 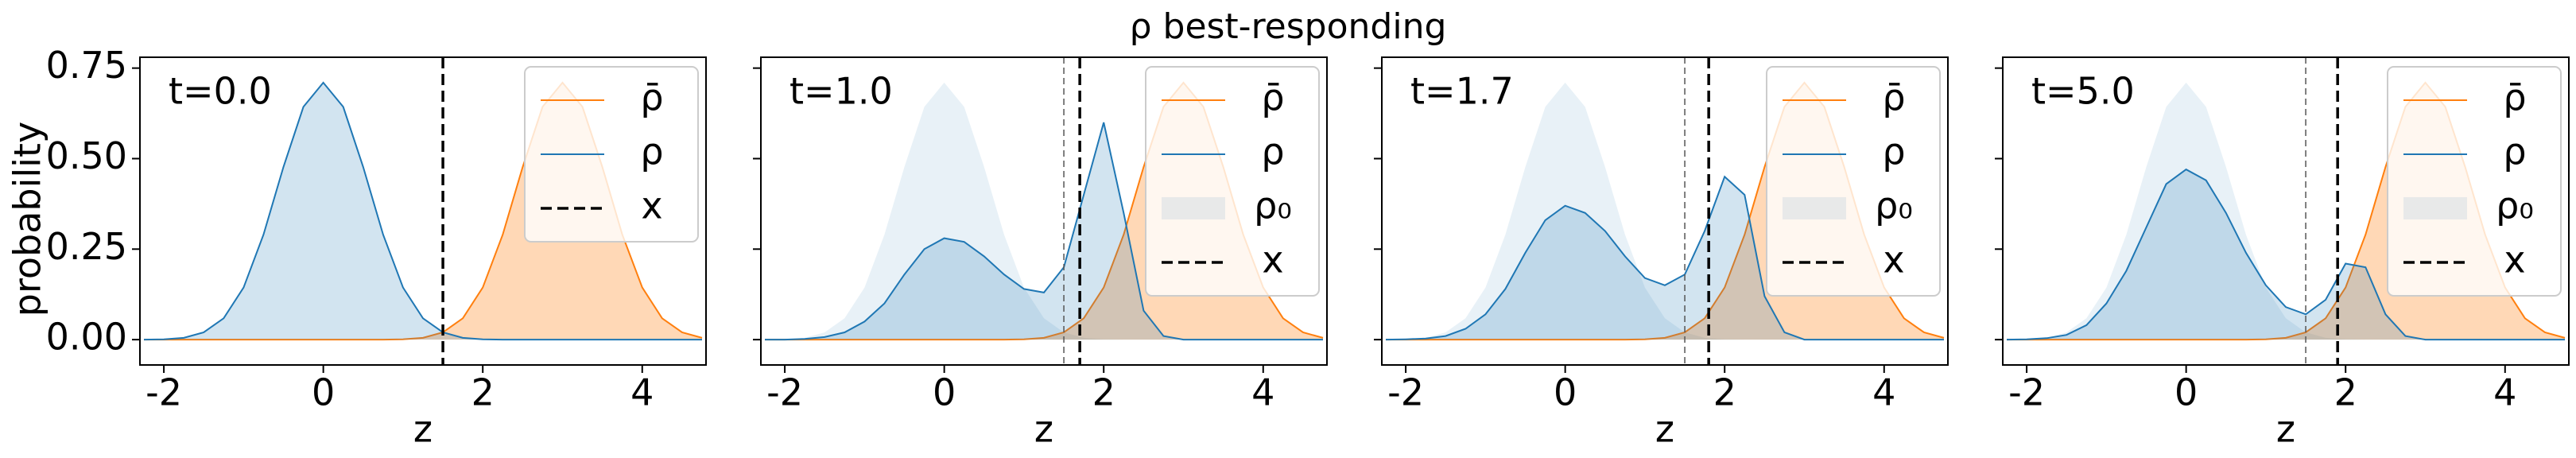 I want to click on y-tick-label: 0.75, so click(x=86, y=65).